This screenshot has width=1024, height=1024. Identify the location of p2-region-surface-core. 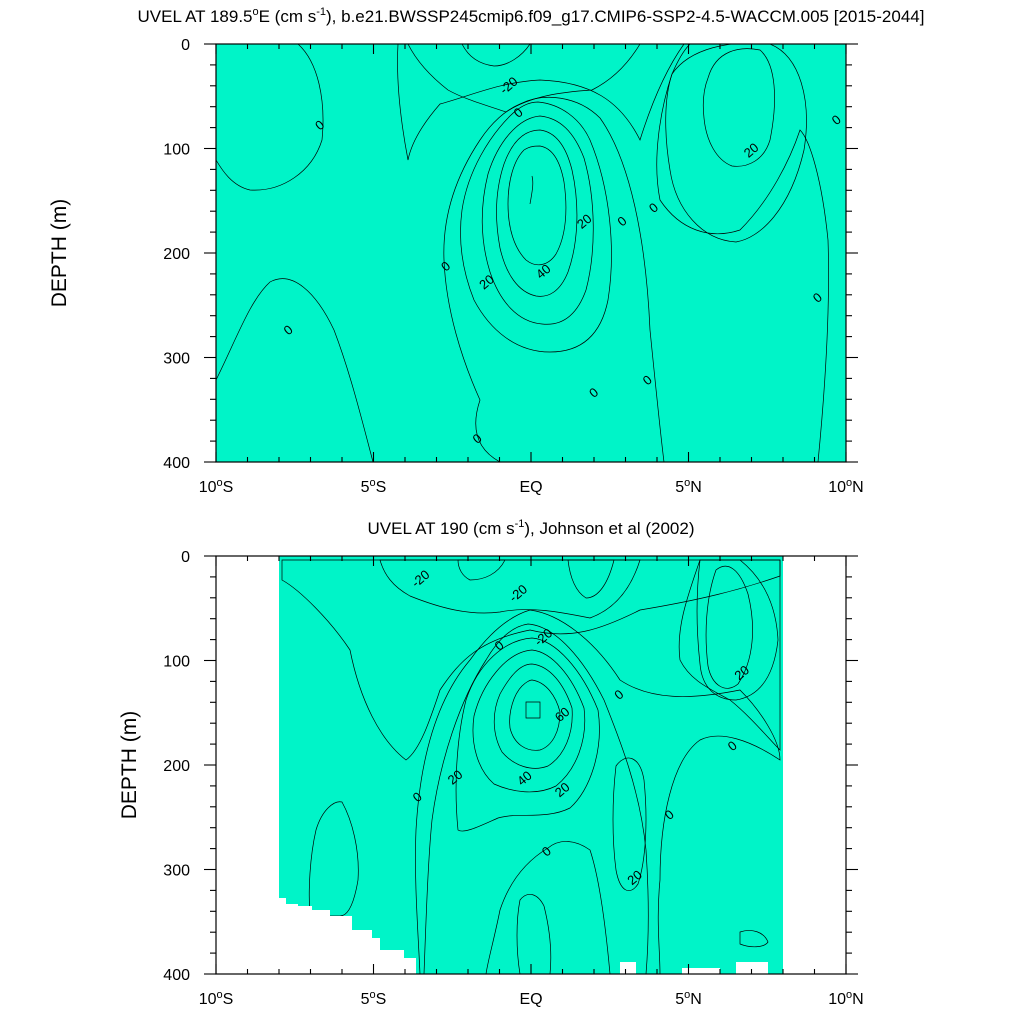
(481, 570).